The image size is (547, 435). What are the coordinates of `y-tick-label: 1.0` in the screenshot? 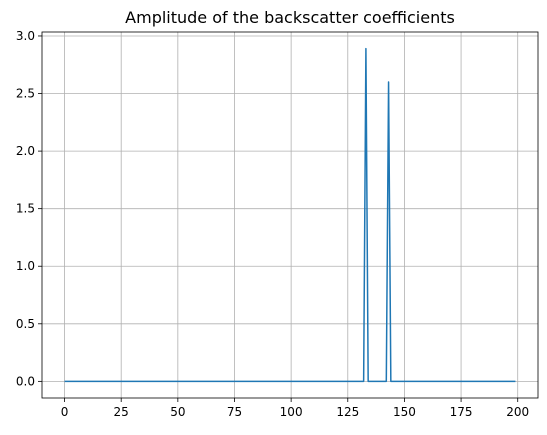 It's located at (25, 266).